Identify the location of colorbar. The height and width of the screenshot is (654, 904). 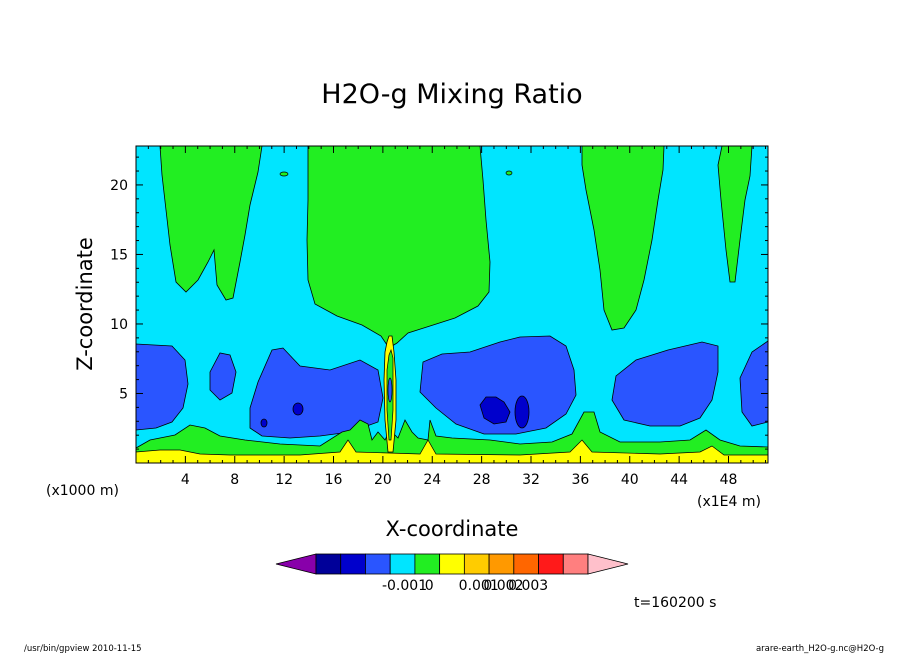
(452, 564).